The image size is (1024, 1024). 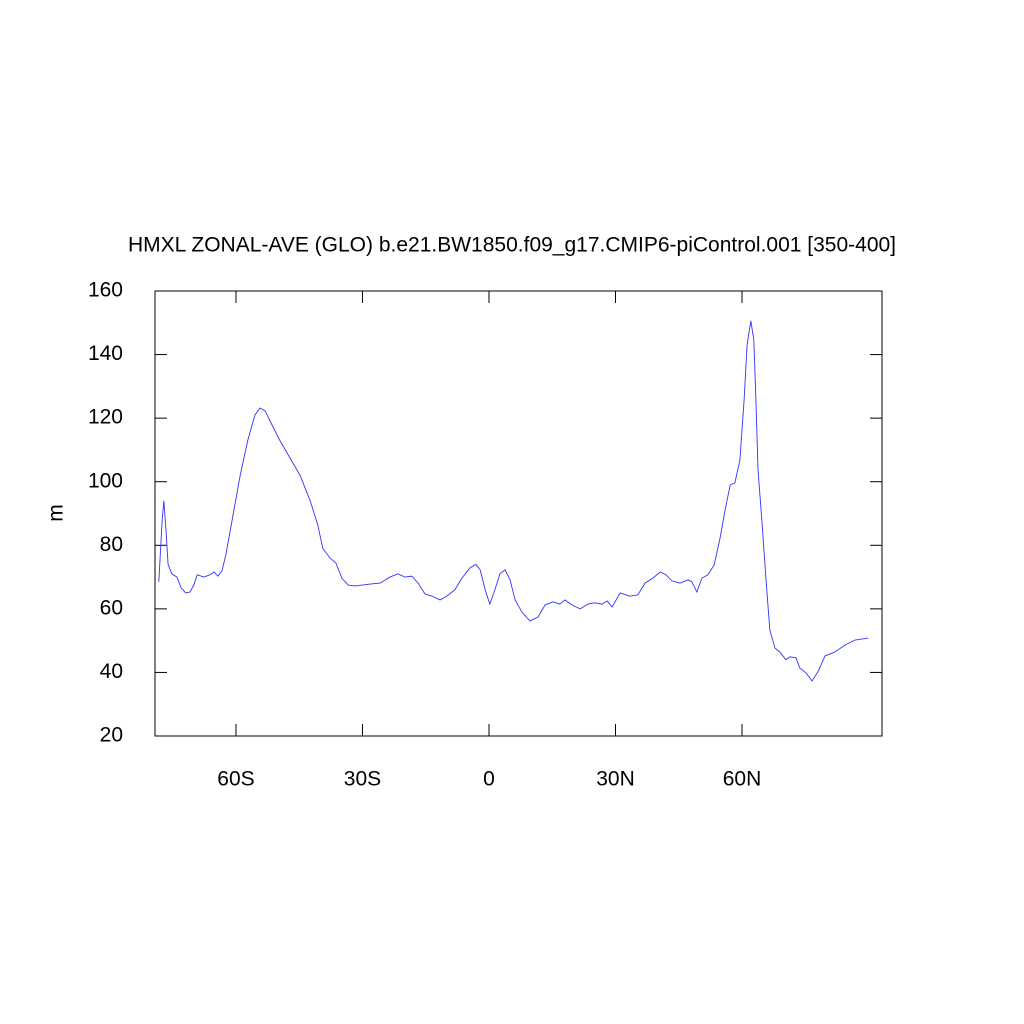 I want to click on y-tick-label: 100, so click(x=105, y=480).